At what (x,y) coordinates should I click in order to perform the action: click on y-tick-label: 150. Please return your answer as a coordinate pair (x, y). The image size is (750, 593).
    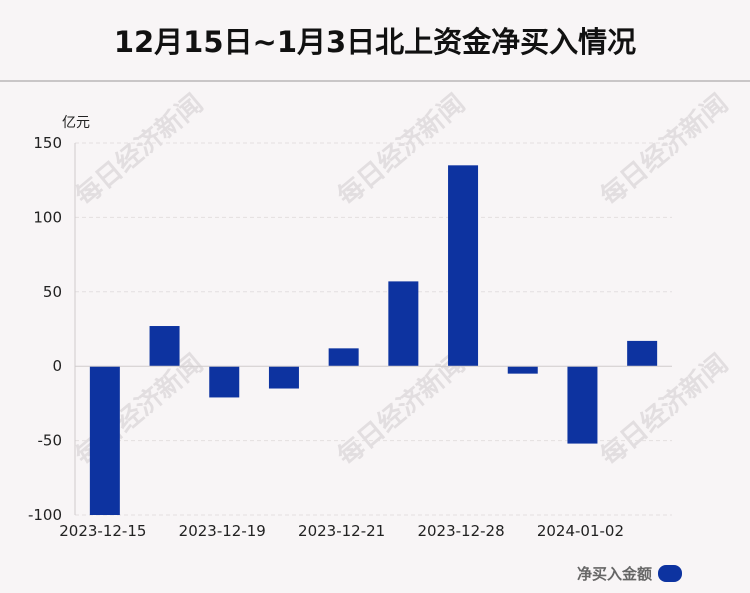
    Looking at the image, I should click on (47, 143).